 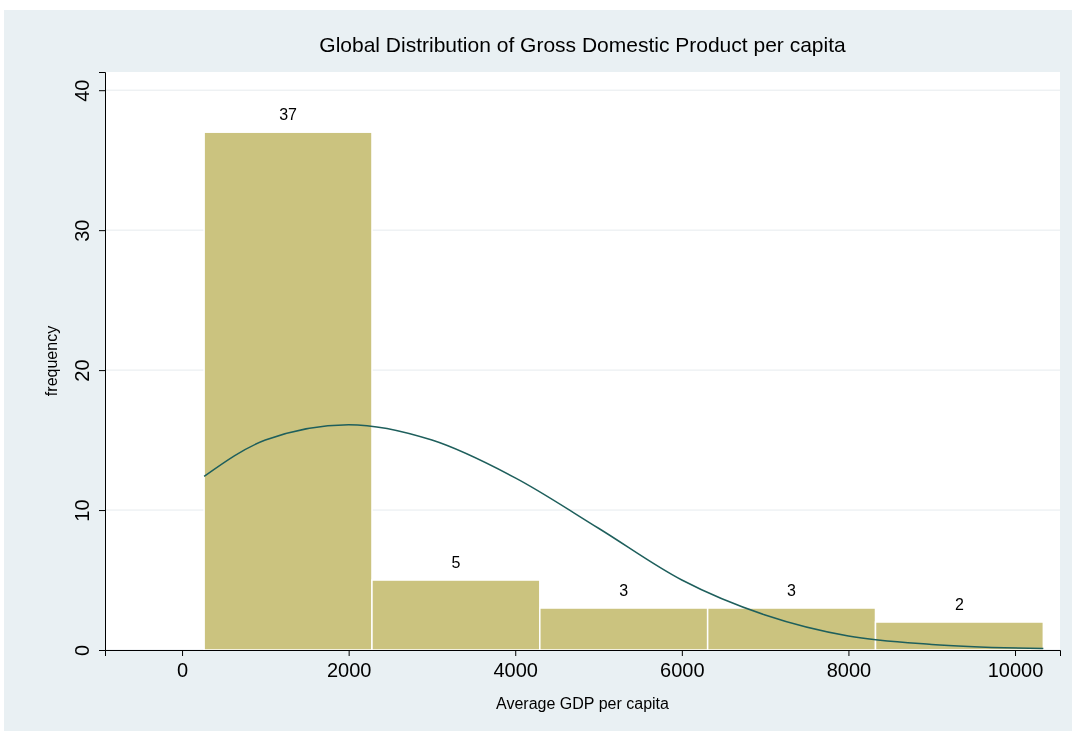 I want to click on y-axis-title: frequency, so click(x=51, y=361).